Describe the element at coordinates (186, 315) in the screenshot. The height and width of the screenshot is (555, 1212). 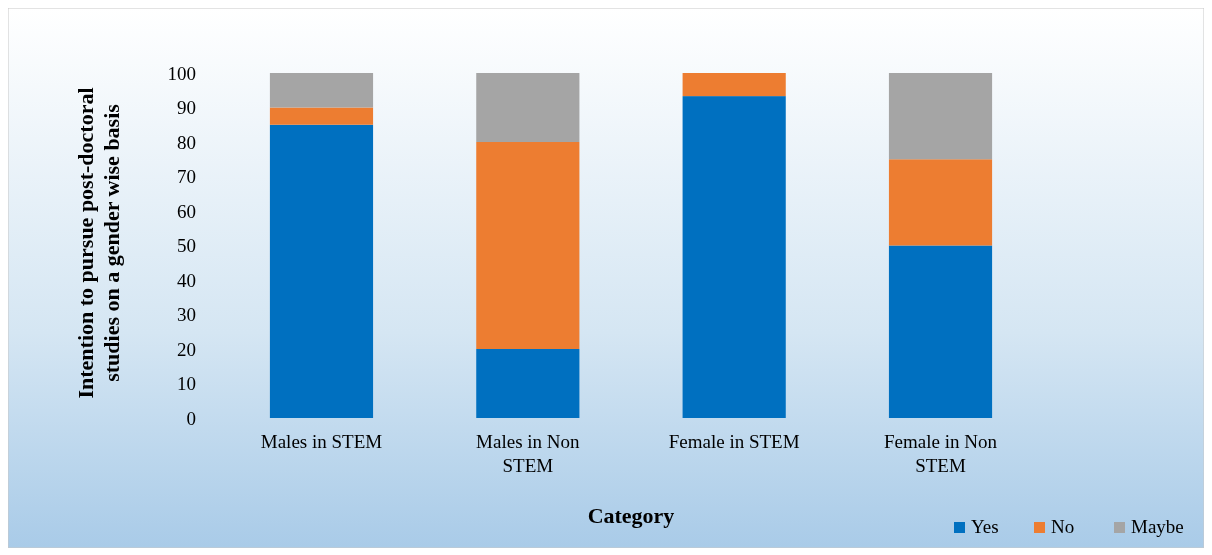
I see `y-tick-label: 30` at that location.